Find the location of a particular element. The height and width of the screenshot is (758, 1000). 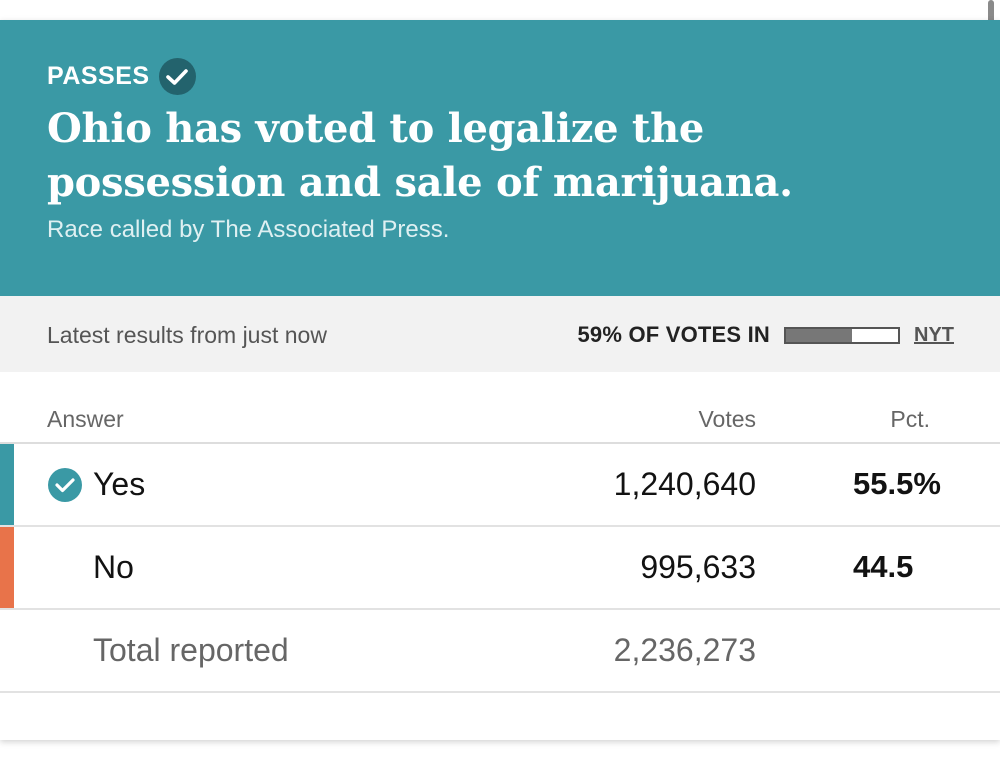

status-label: PASSES is located at coordinates (98, 76).